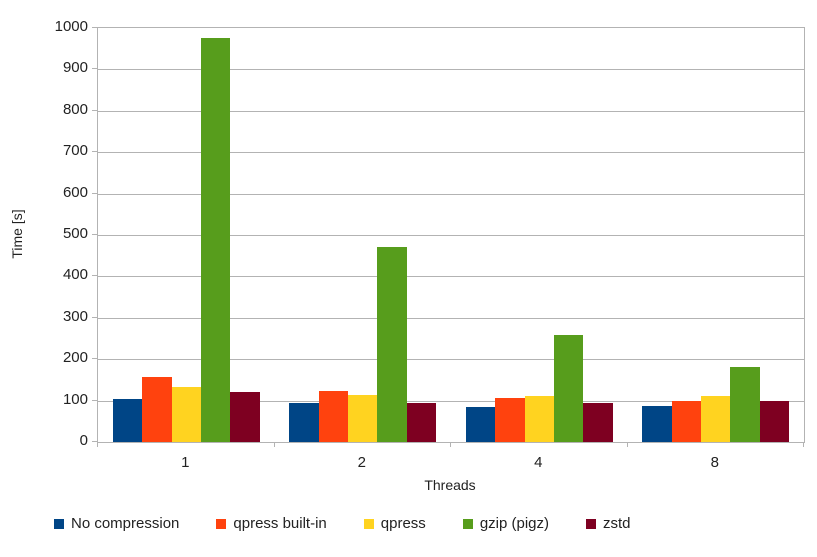 This screenshot has height=557, width=817. What do you see at coordinates (280, 523) in the screenshot?
I see `legend-label: qpress built-in` at bounding box center [280, 523].